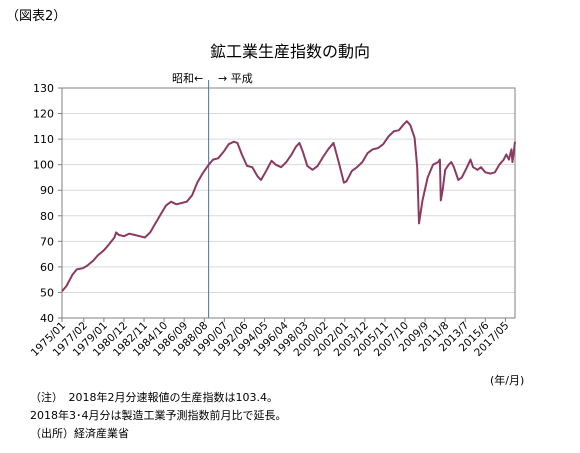  Describe the element at coordinates (188, 78) in the screenshot. I see `era-label-showa: 昭和←` at that location.